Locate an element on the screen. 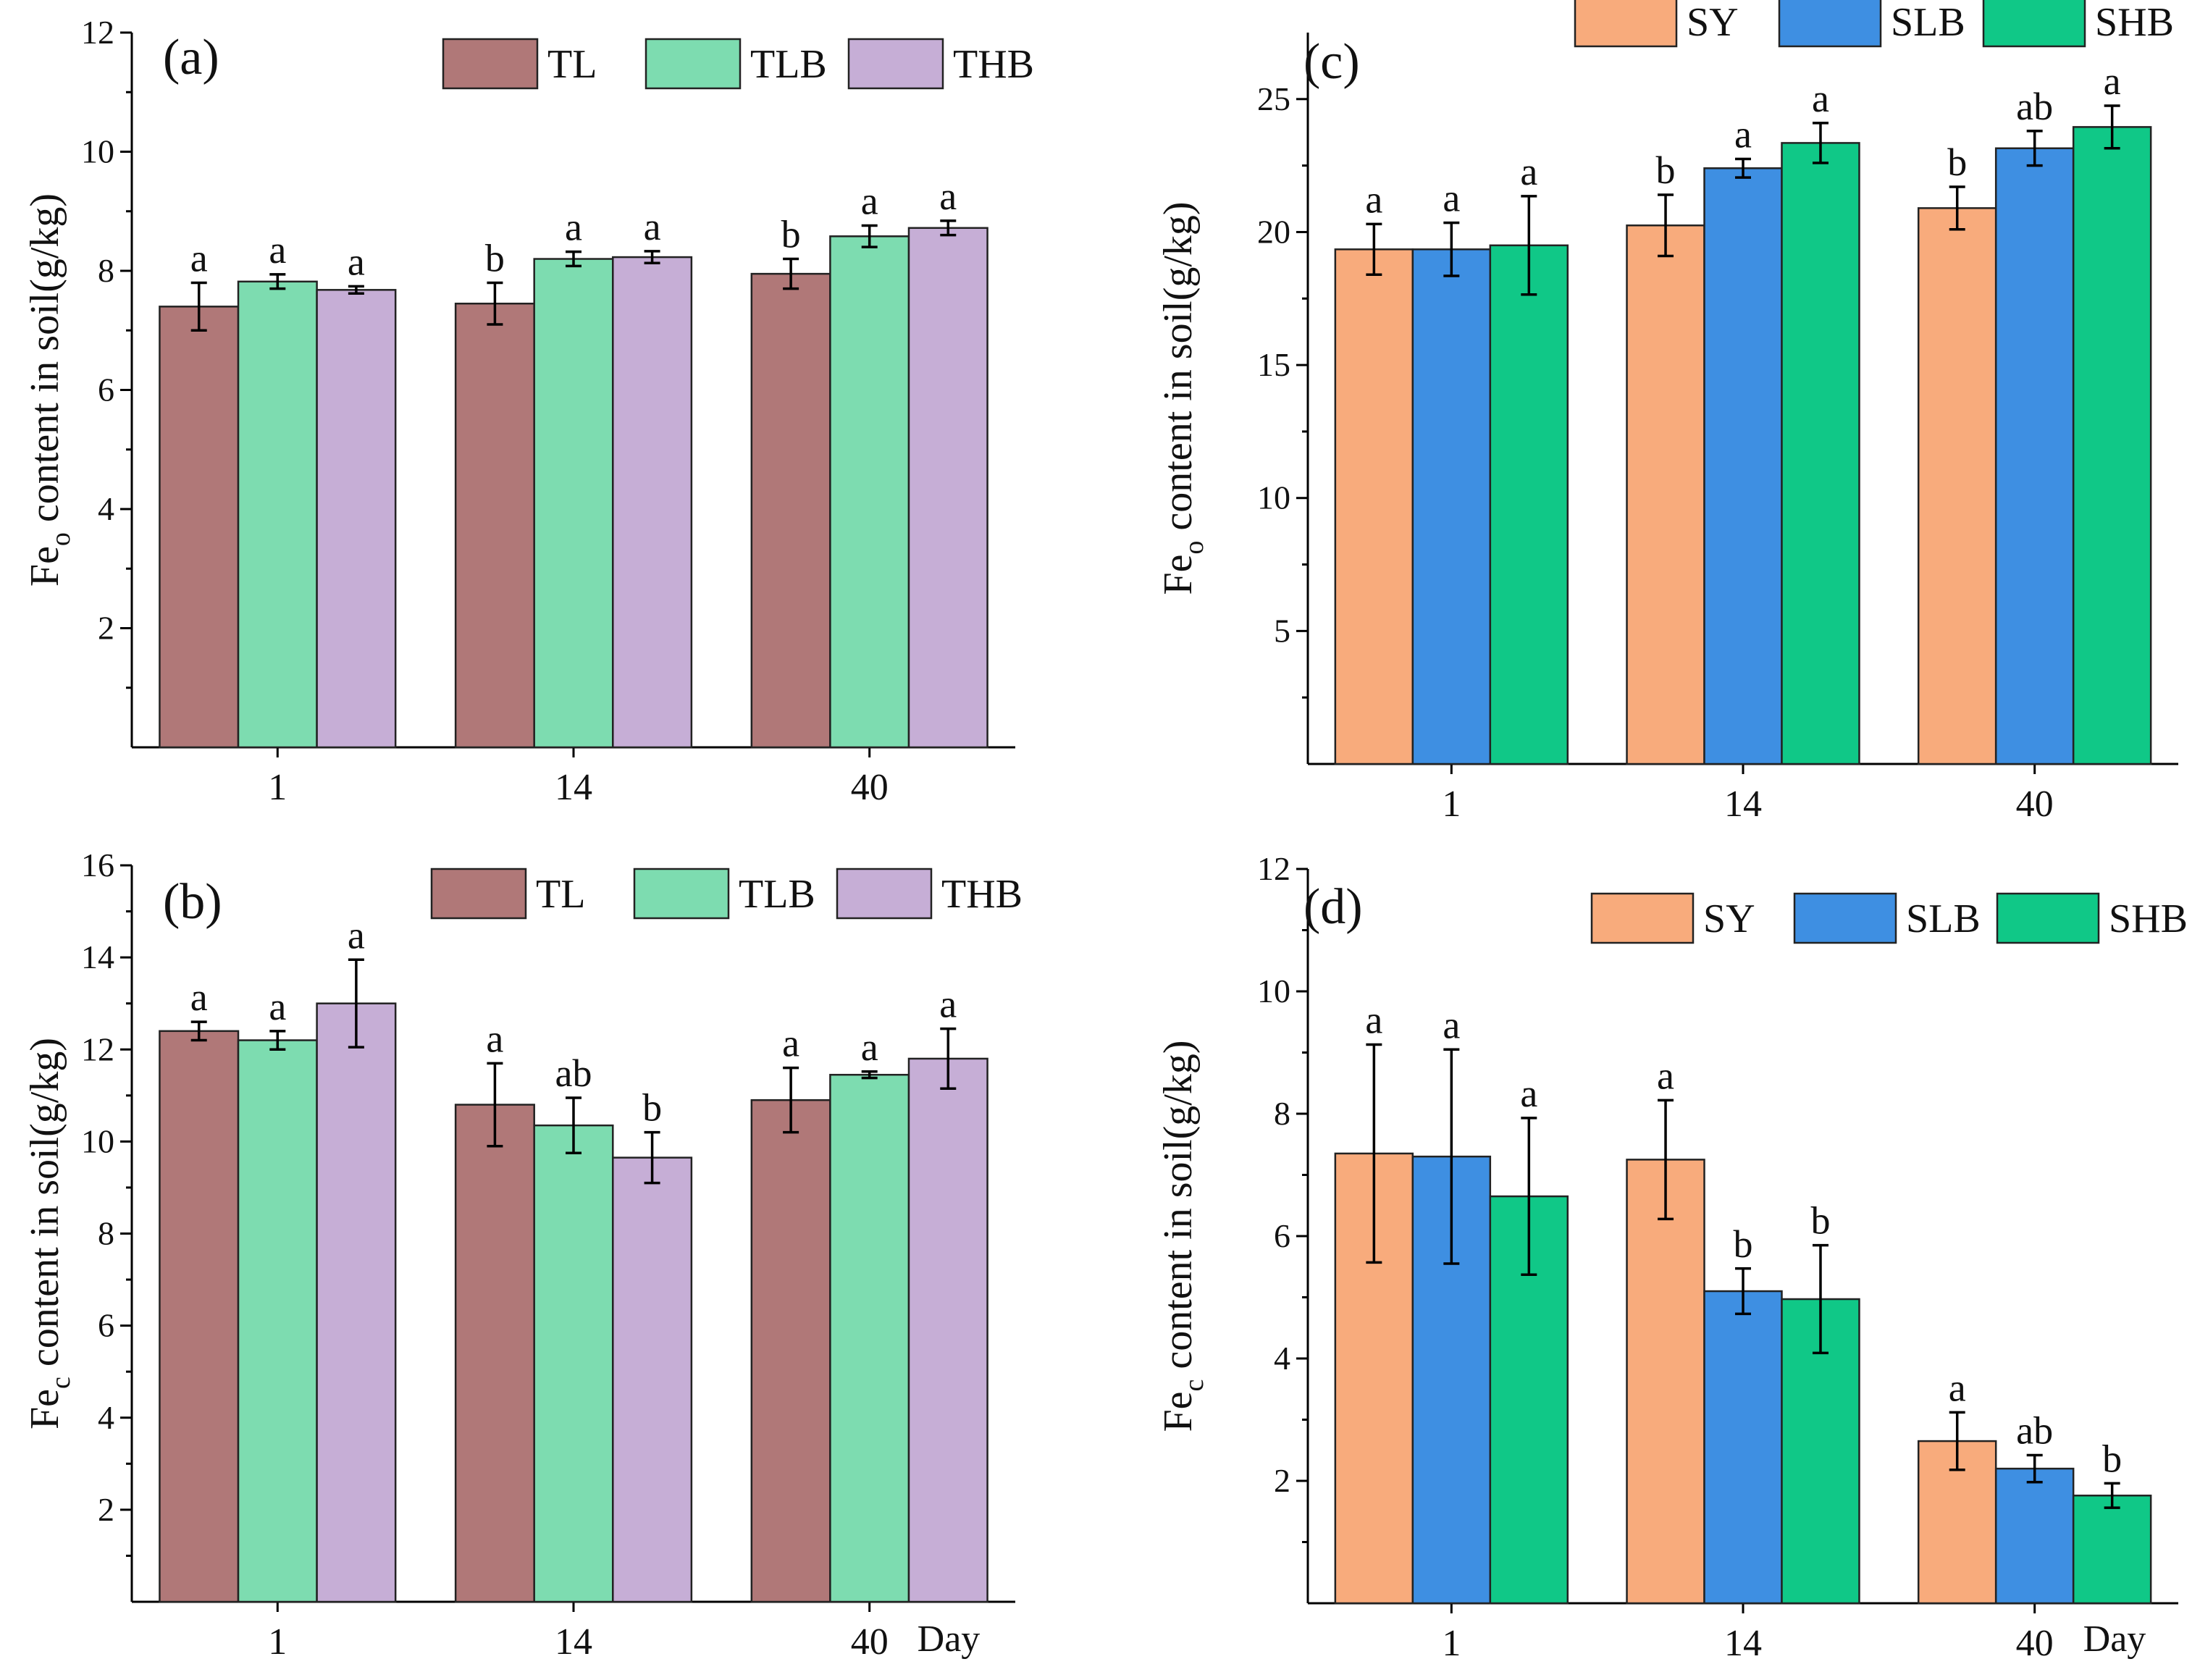 The width and height of the screenshot is (2200, 1680). y-tick-label: 12 is located at coordinates (97, 1048).